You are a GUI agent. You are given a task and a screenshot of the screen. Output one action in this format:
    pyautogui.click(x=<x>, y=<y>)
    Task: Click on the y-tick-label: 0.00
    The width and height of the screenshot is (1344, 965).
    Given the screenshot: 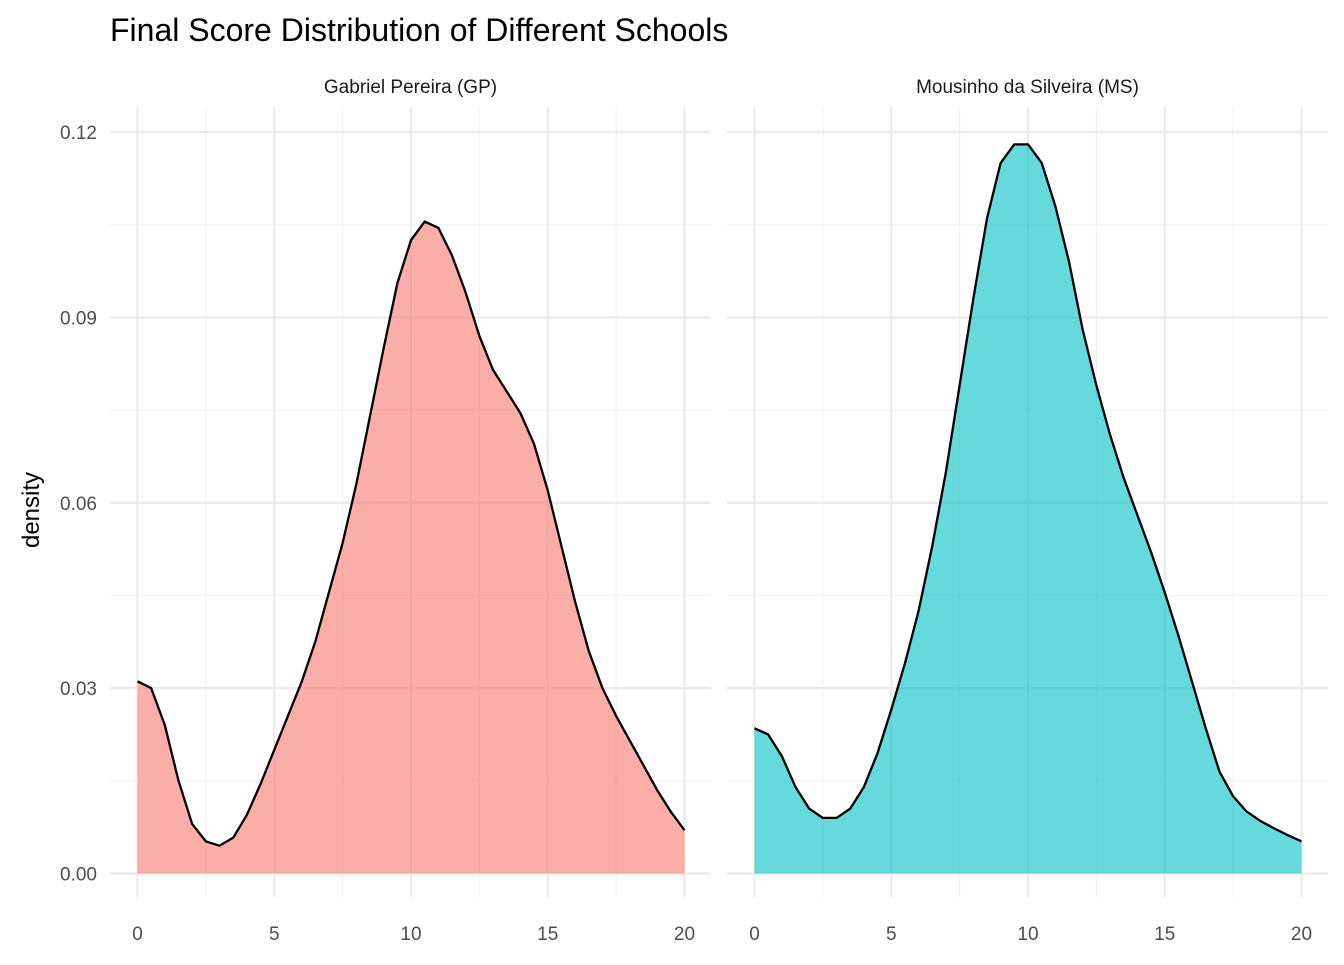 What is the action you would take?
    pyautogui.click(x=78, y=875)
    